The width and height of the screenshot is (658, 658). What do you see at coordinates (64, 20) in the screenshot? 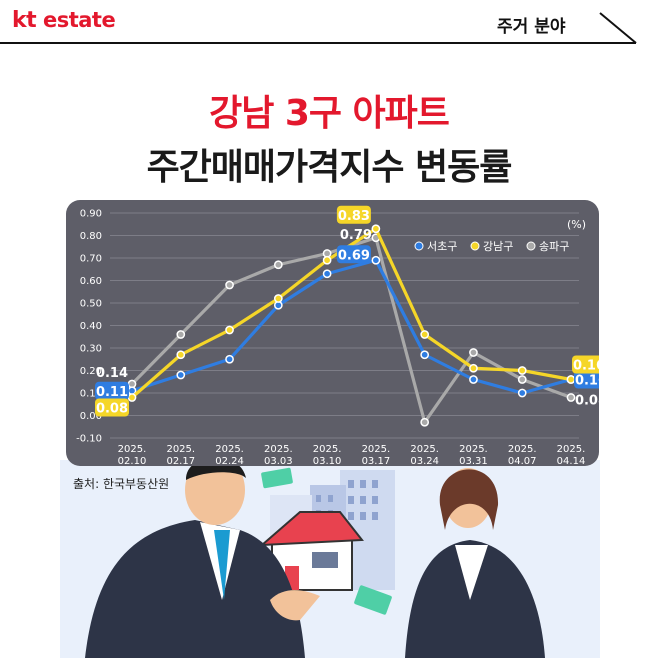
I see `kt-estate-logo: kt estate` at bounding box center [64, 20].